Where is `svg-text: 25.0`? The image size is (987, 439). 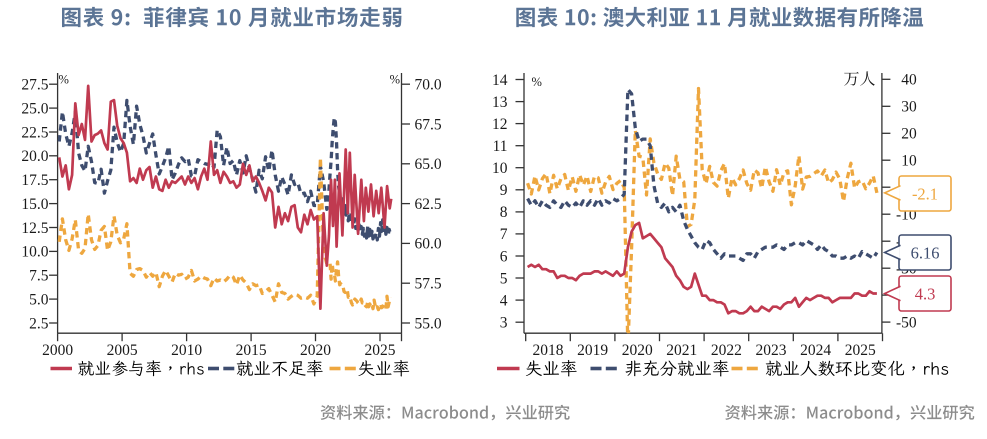
svg-text: 25.0 is located at coordinates (34, 108).